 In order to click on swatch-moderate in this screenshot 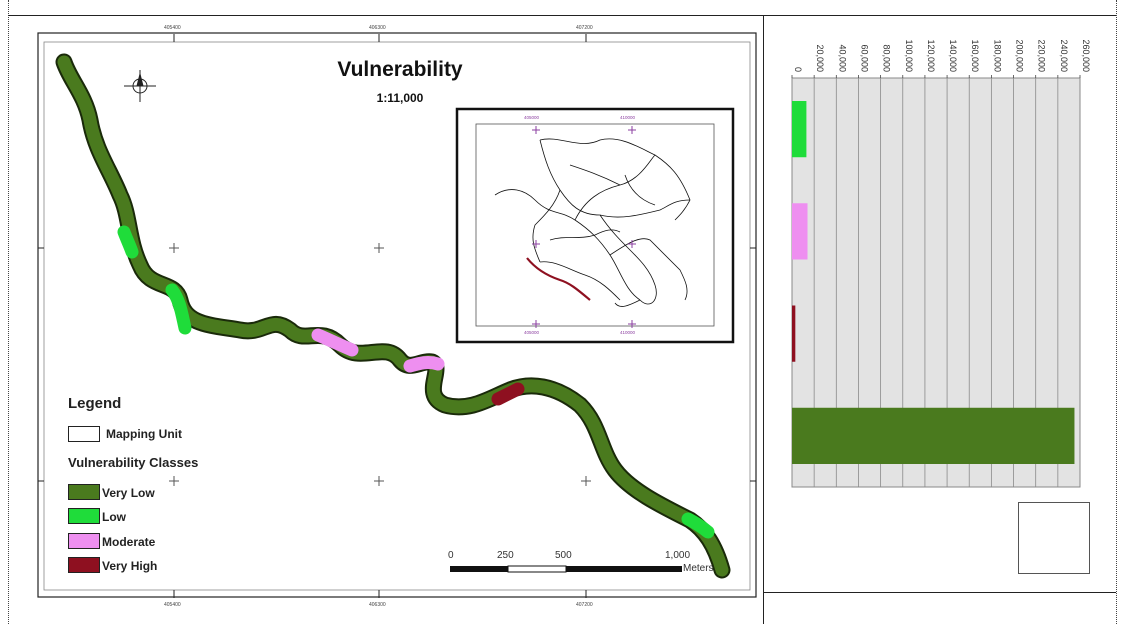, I will do `click(84, 541)`.